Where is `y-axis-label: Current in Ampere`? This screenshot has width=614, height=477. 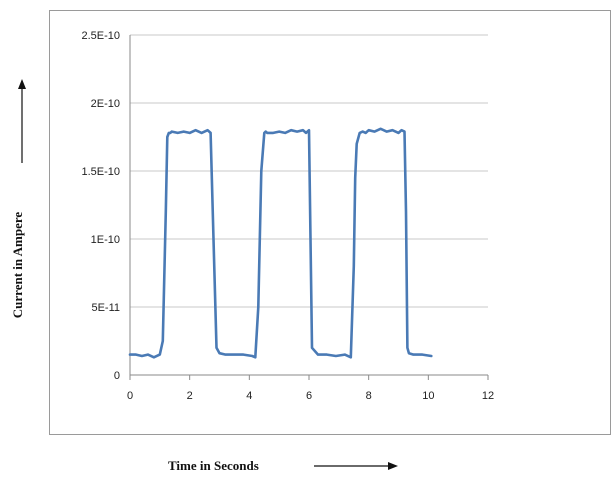 y-axis-label: Current in Ampere is located at coordinates (17, 265).